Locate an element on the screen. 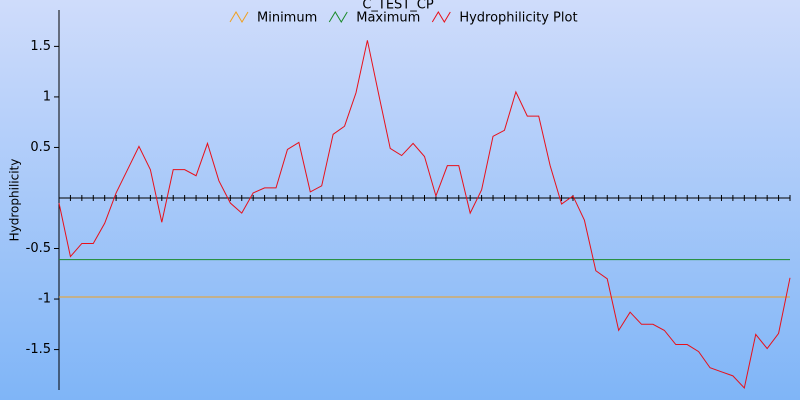 The width and height of the screenshot is (800, 400). y-tick-label: 1 is located at coordinates (47, 96).